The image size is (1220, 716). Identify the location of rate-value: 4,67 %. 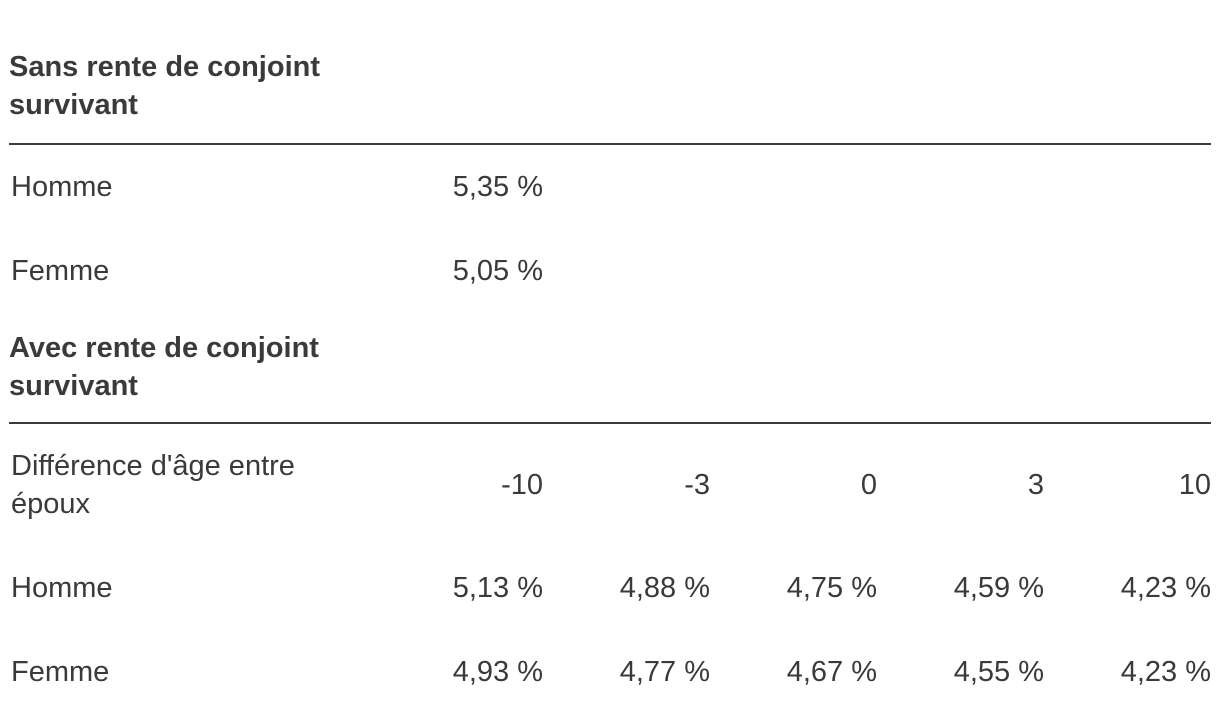
(831, 672).